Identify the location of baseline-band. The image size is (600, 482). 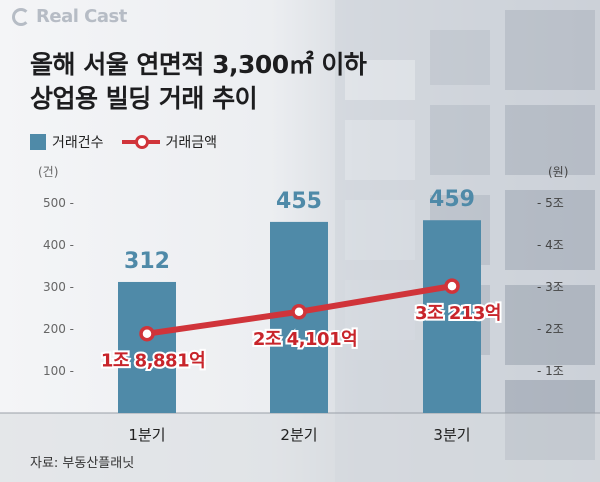
(300, 447).